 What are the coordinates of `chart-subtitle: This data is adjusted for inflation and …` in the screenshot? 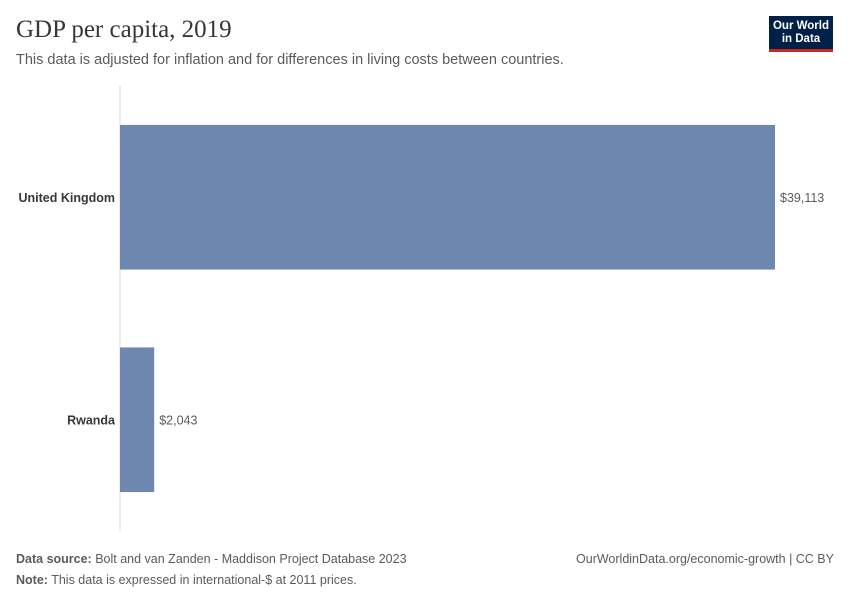 It's located at (290, 60).